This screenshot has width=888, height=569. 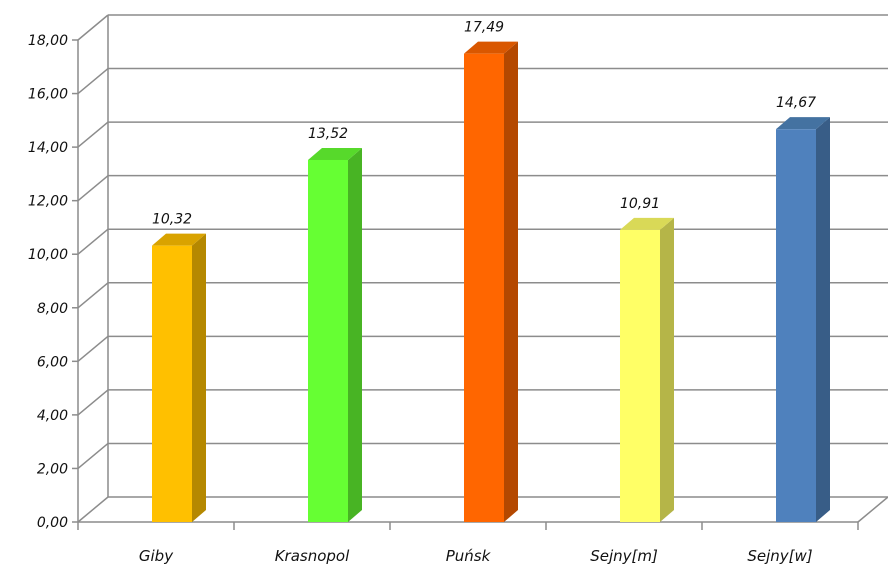 What do you see at coordinates (48, 255) in the screenshot?
I see `y-tick-label: 10,00` at bounding box center [48, 255].